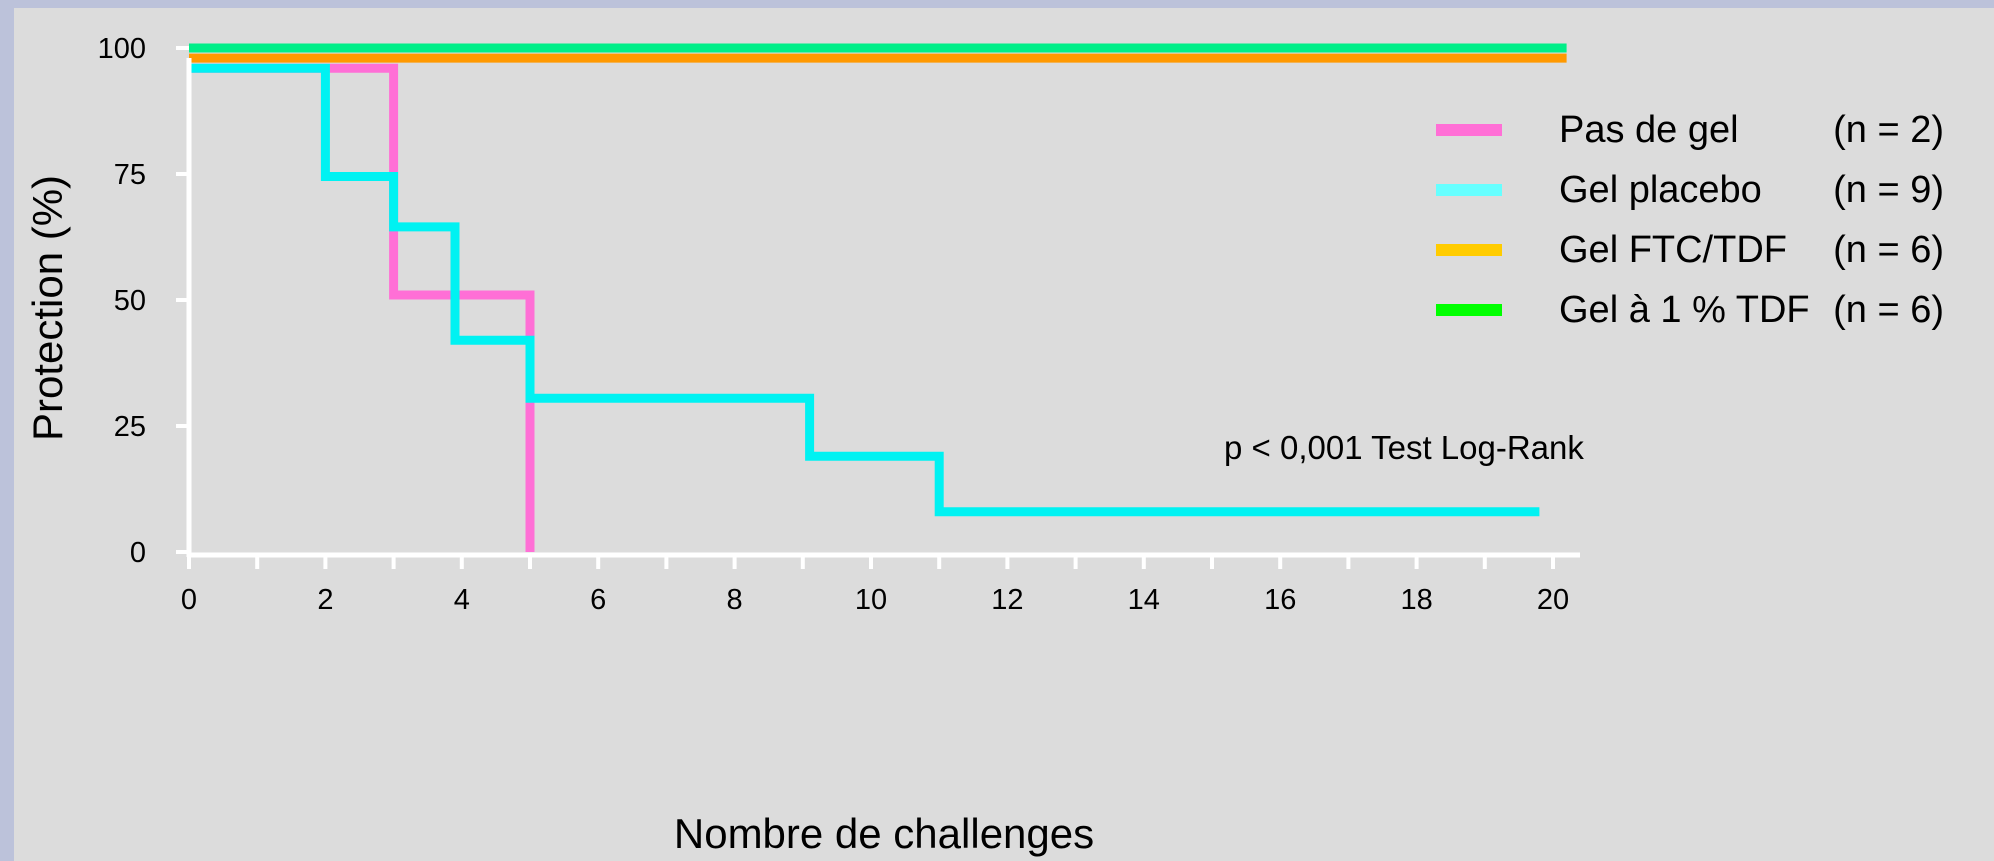 The image size is (1994, 861). Describe the element at coordinates (1416, 600) in the screenshot. I see `x-tick-label: 18` at that location.